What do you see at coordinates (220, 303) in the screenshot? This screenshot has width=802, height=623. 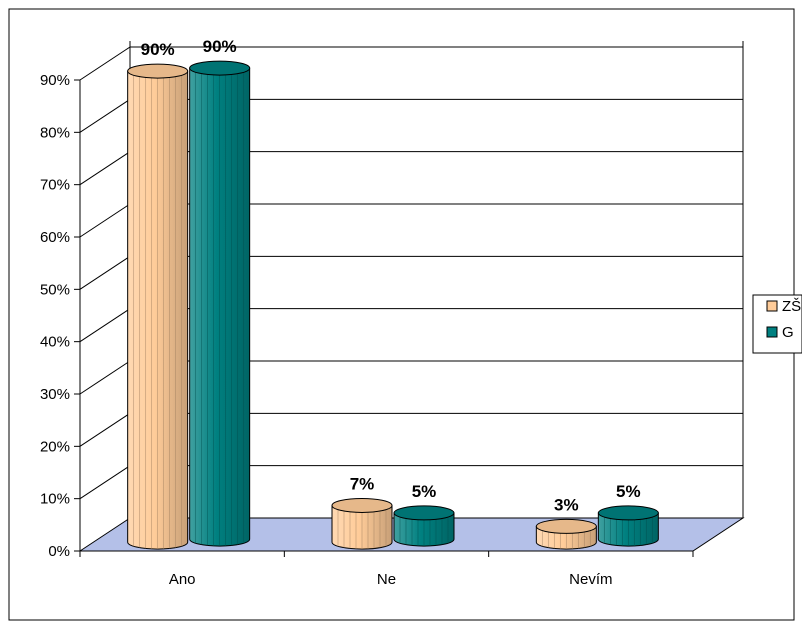 I see `bar-G-Ano` at bounding box center [220, 303].